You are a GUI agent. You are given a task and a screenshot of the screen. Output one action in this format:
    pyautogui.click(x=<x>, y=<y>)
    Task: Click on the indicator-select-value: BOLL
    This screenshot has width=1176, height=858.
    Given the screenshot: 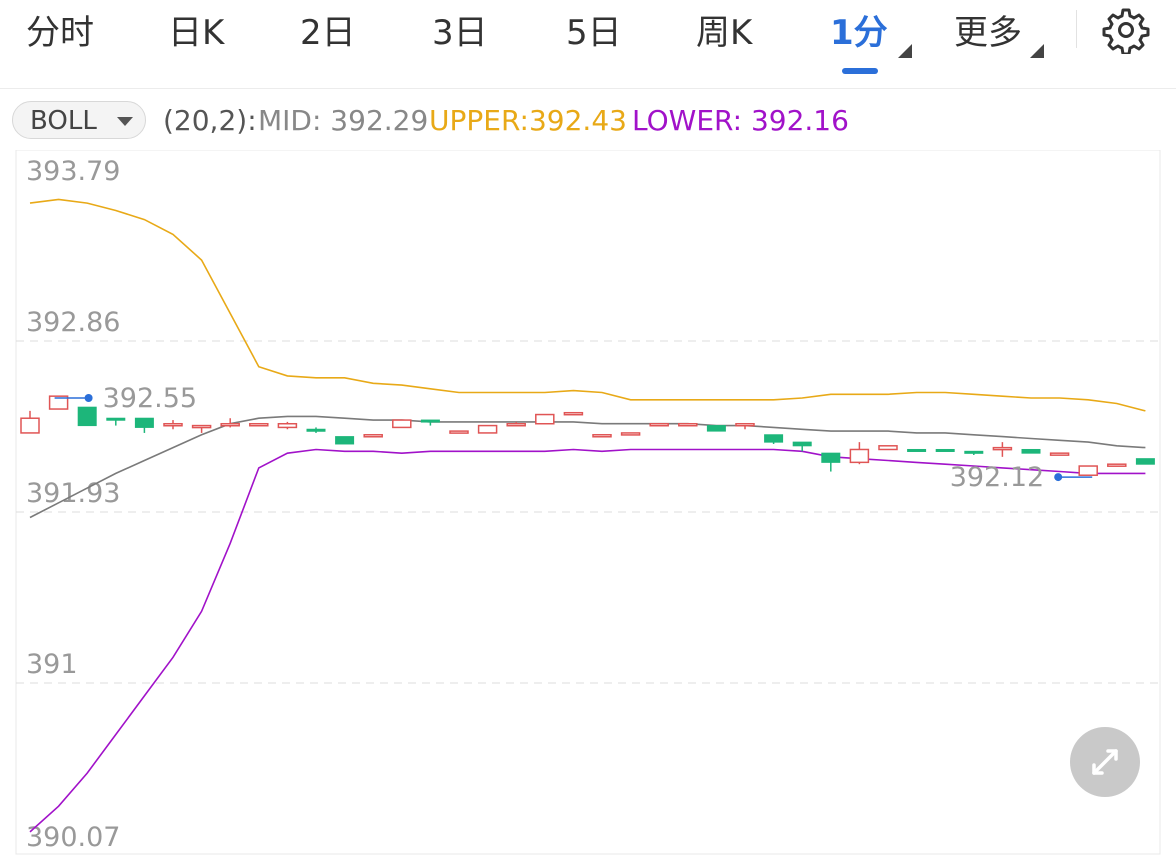 What is the action you would take?
    pyautogui.click(x=63, y=121)
    